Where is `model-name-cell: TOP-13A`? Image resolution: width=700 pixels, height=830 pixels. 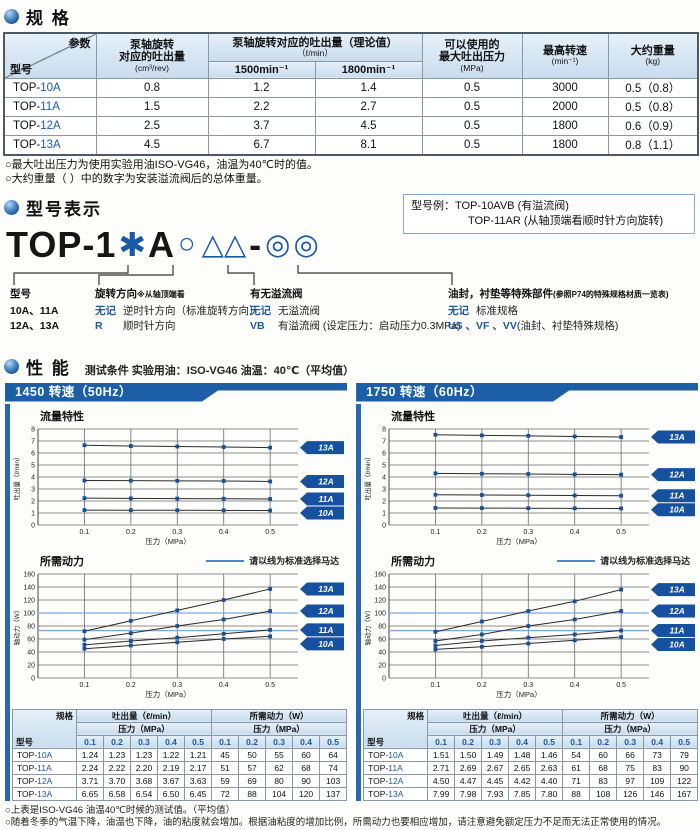
model-name-cell: TOP-13A is located at coordinates (45, 793).